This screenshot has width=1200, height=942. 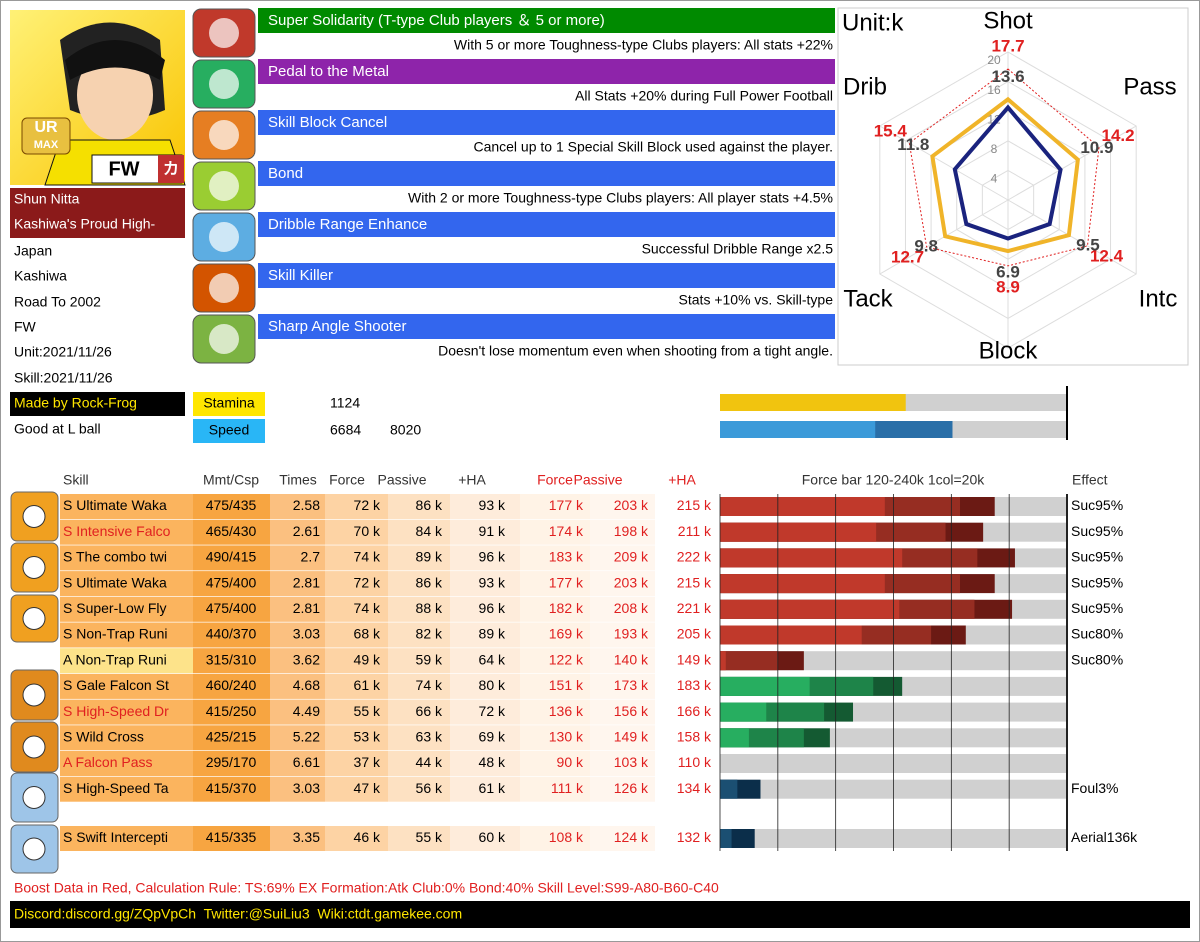 What do you see at coordinates (865, 86) in the screenshot?
I see `radar-axis-label: Drib` at bounding box center [865, 86].